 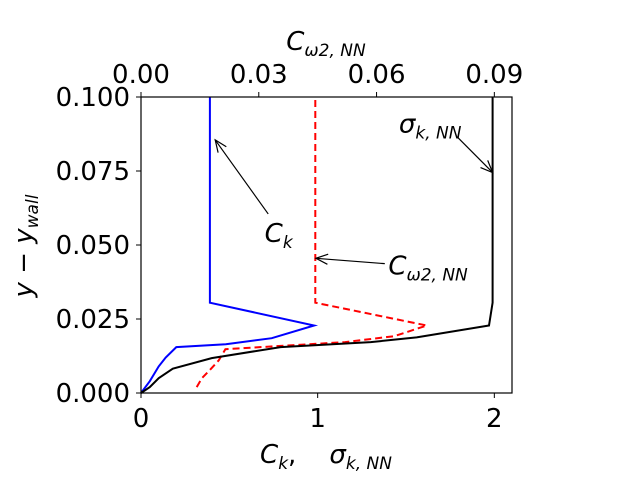 What do you see at coordinates (494, 75) in the screenshot?
I see `x-top-tick-label: 0.09` at bounding box center [494, 75].